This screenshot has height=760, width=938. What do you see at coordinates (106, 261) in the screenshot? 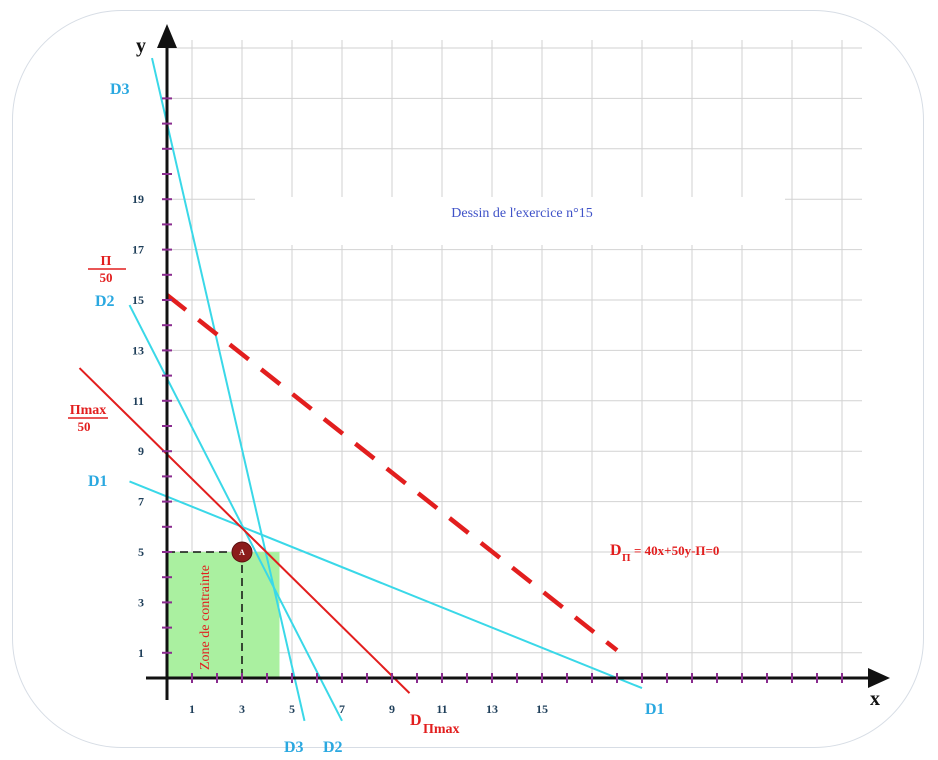
I see `pi-over-50-numerator: Π` at bounding box center [106, 261].